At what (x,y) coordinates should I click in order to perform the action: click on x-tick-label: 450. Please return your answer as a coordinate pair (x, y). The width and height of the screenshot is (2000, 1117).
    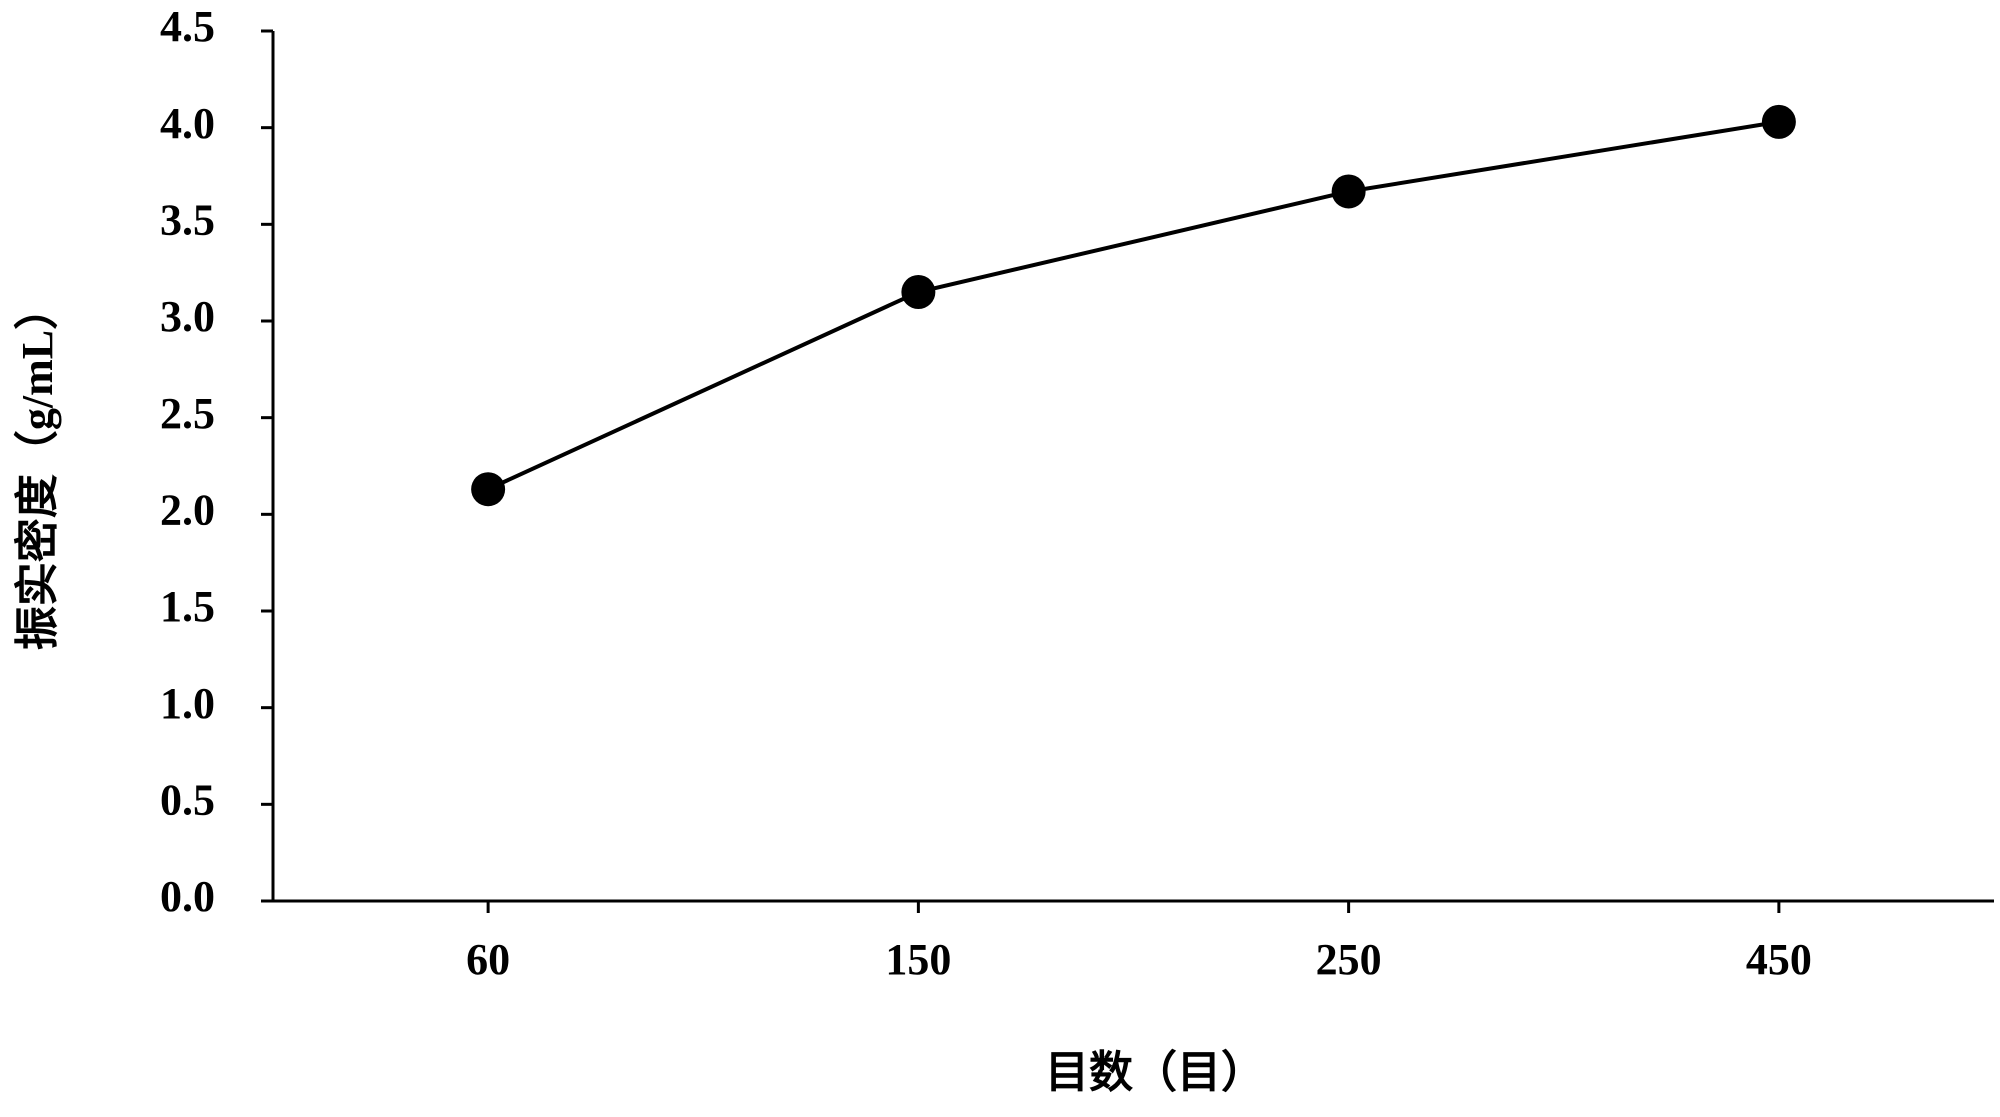
    Looking at the image, I should click on (1779, 959).